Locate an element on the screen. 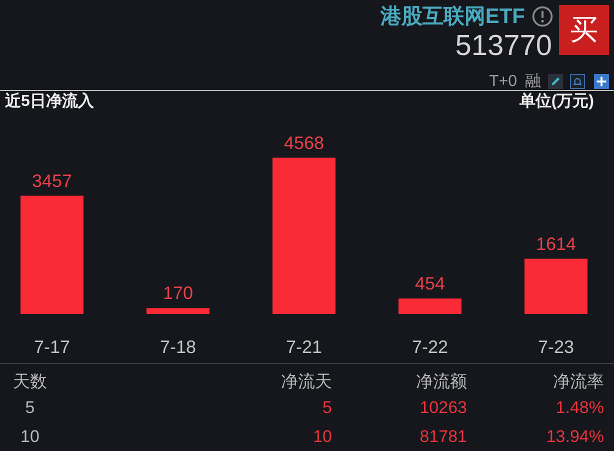  text: 港股互联网ETF is located at coordinates (452, 17).